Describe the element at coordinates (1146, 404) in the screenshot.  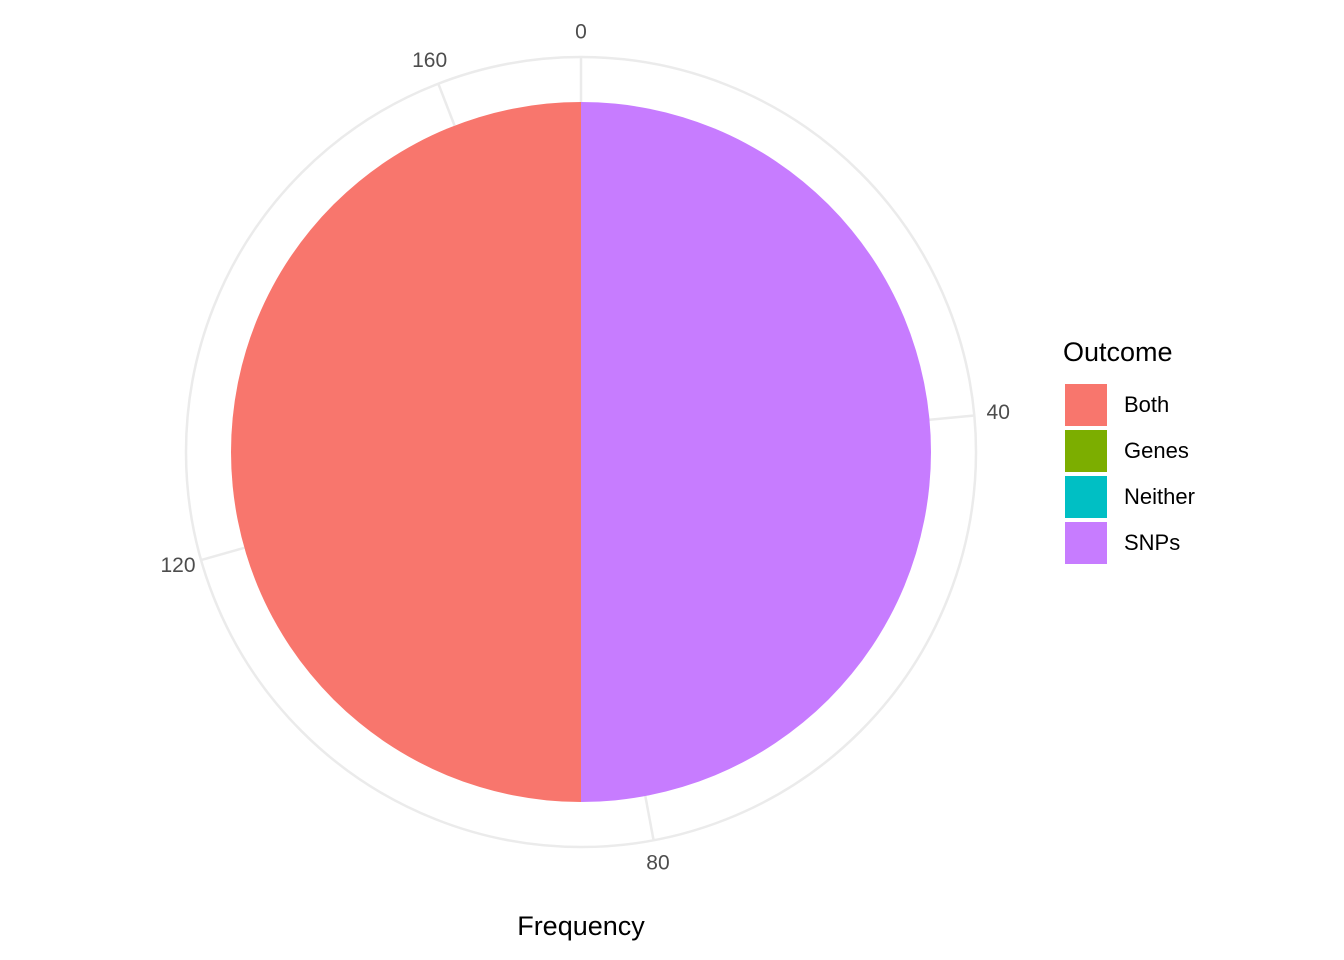
I see `legend-label: Both` at that location.